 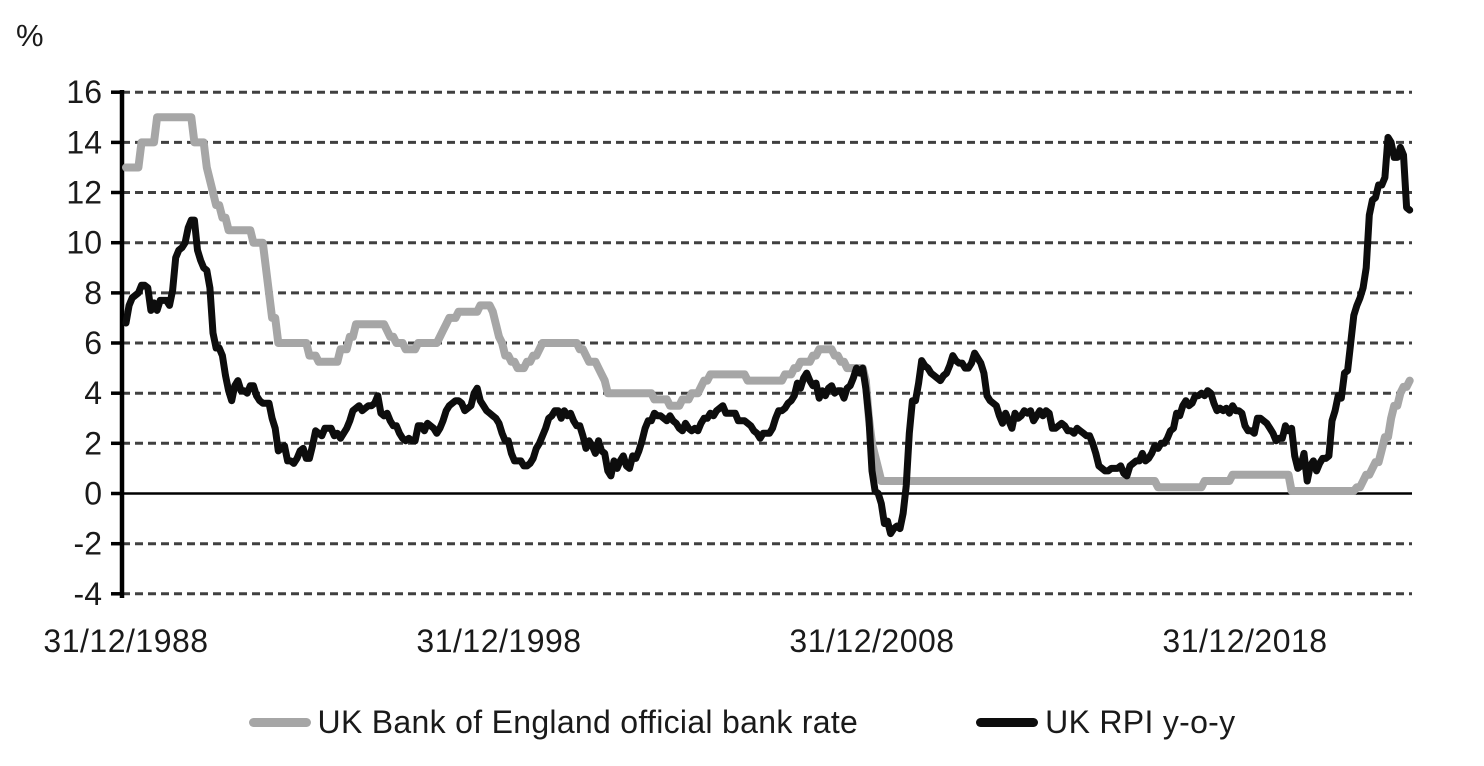 I want to click on legend-label-rpi: UK RPI y-o-y, so click(x=1140, y=721).